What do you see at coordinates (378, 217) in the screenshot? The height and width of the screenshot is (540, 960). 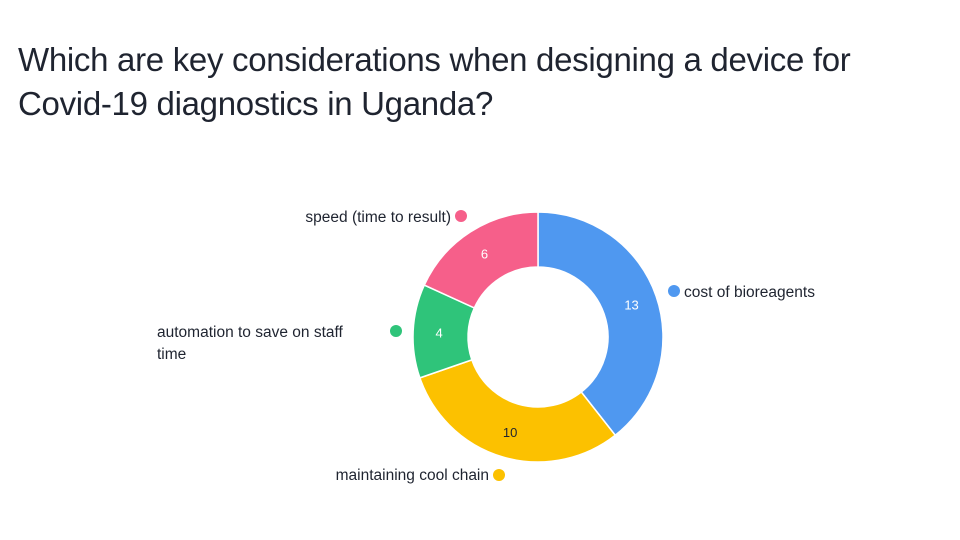 I see `legend-label-speed-time-to-result: speed (time to result)` at bounding box center [378, 217].